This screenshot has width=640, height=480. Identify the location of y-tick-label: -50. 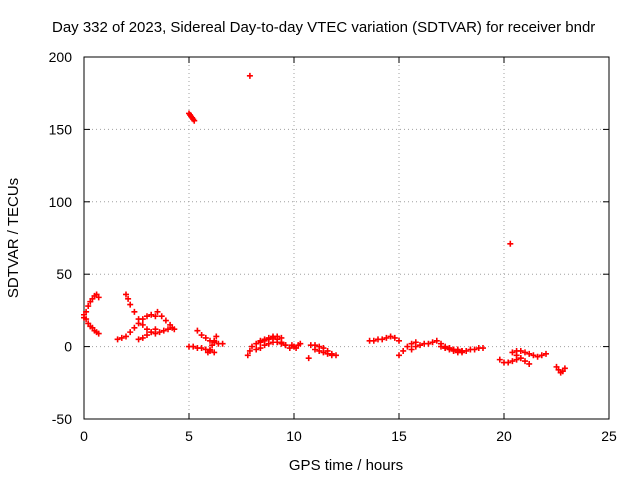
(62, 419).